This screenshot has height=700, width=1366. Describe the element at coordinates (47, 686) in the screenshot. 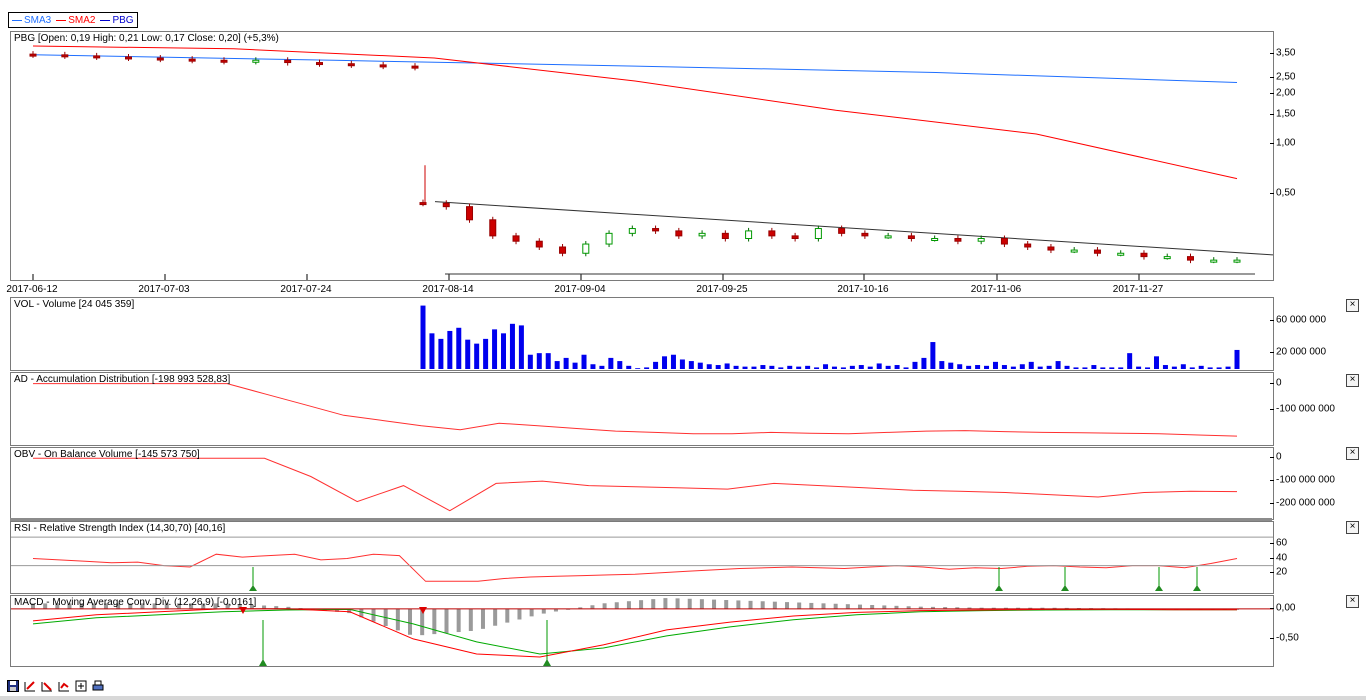

I see `zoom-out-icon` at that location.